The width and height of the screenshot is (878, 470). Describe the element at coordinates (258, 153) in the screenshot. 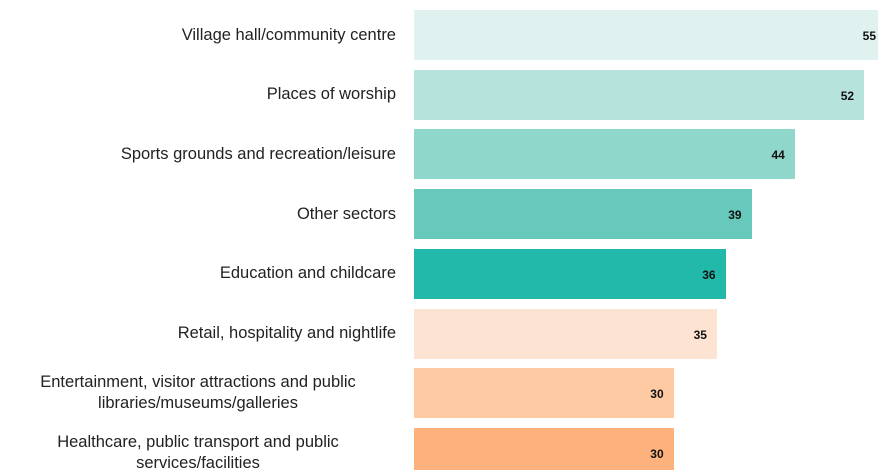

I see `category-text: Sports grounds and recreation/leisure` at that location.